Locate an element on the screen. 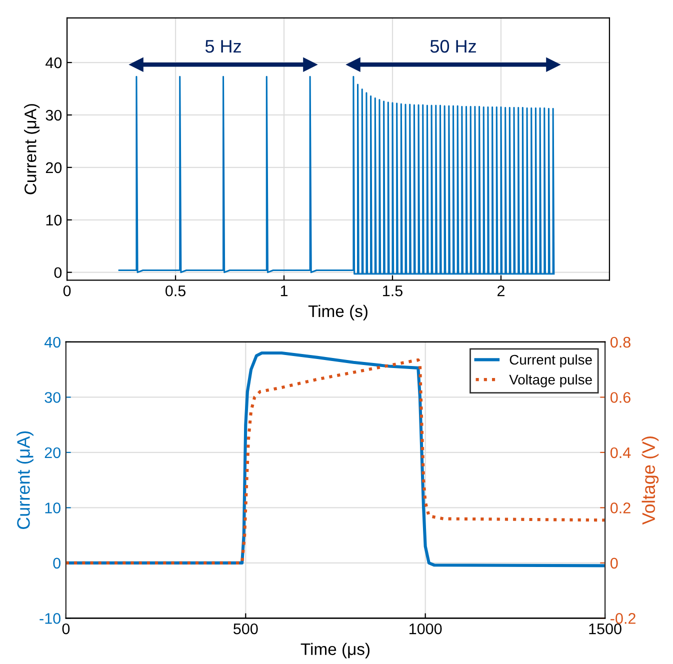  y2-tick-label: 0.8 is located at coordinates (620, 342).